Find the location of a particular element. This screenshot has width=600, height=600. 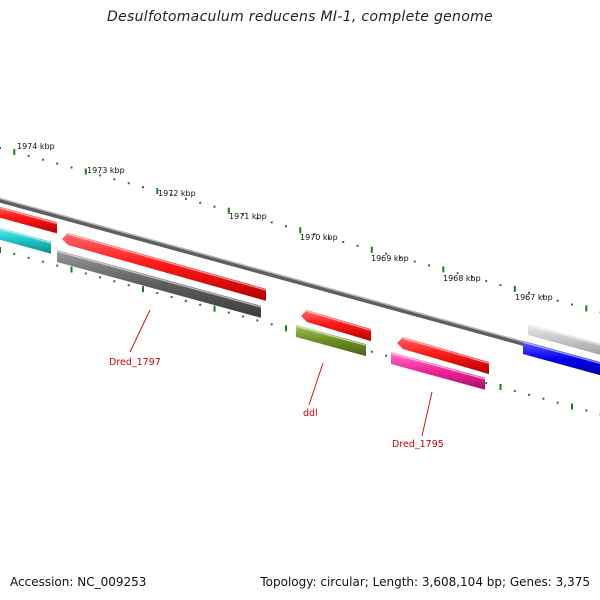

gene-feature-magenta is located at coordinates (438, 371).